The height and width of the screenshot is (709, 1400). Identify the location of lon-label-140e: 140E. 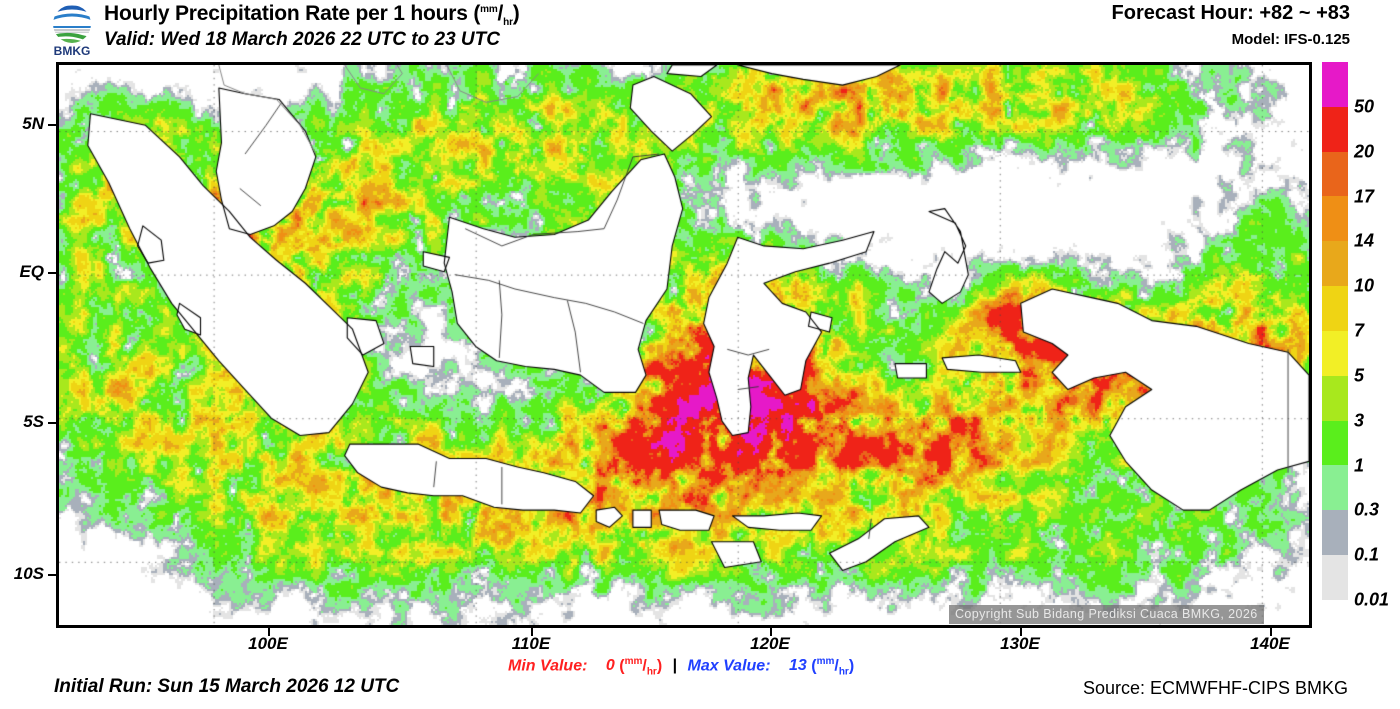
(1270, 643).